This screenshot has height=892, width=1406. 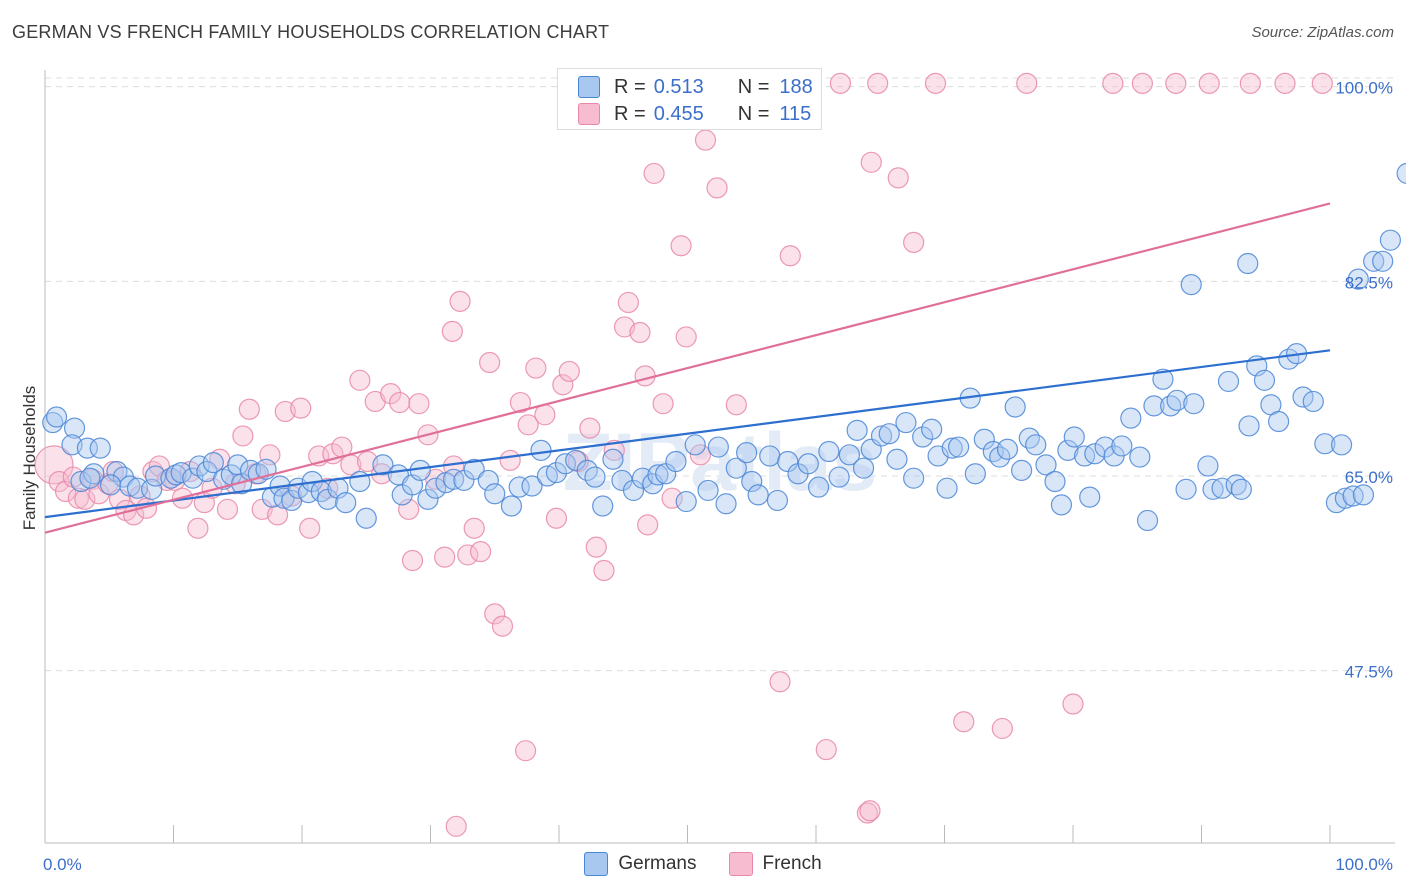 What do you see at coordinates (678, 86) in the screenshot?
I see `legend-r-value: 0.513` at bounding box center [678, 86].